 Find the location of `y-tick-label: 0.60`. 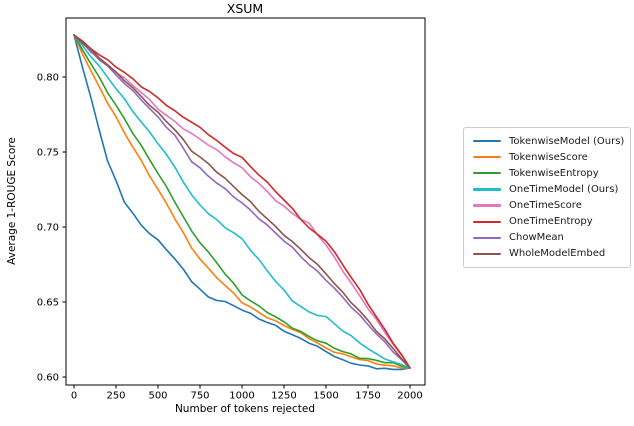

y-tick-label: 0.60 is located at coordinates (48, 378).